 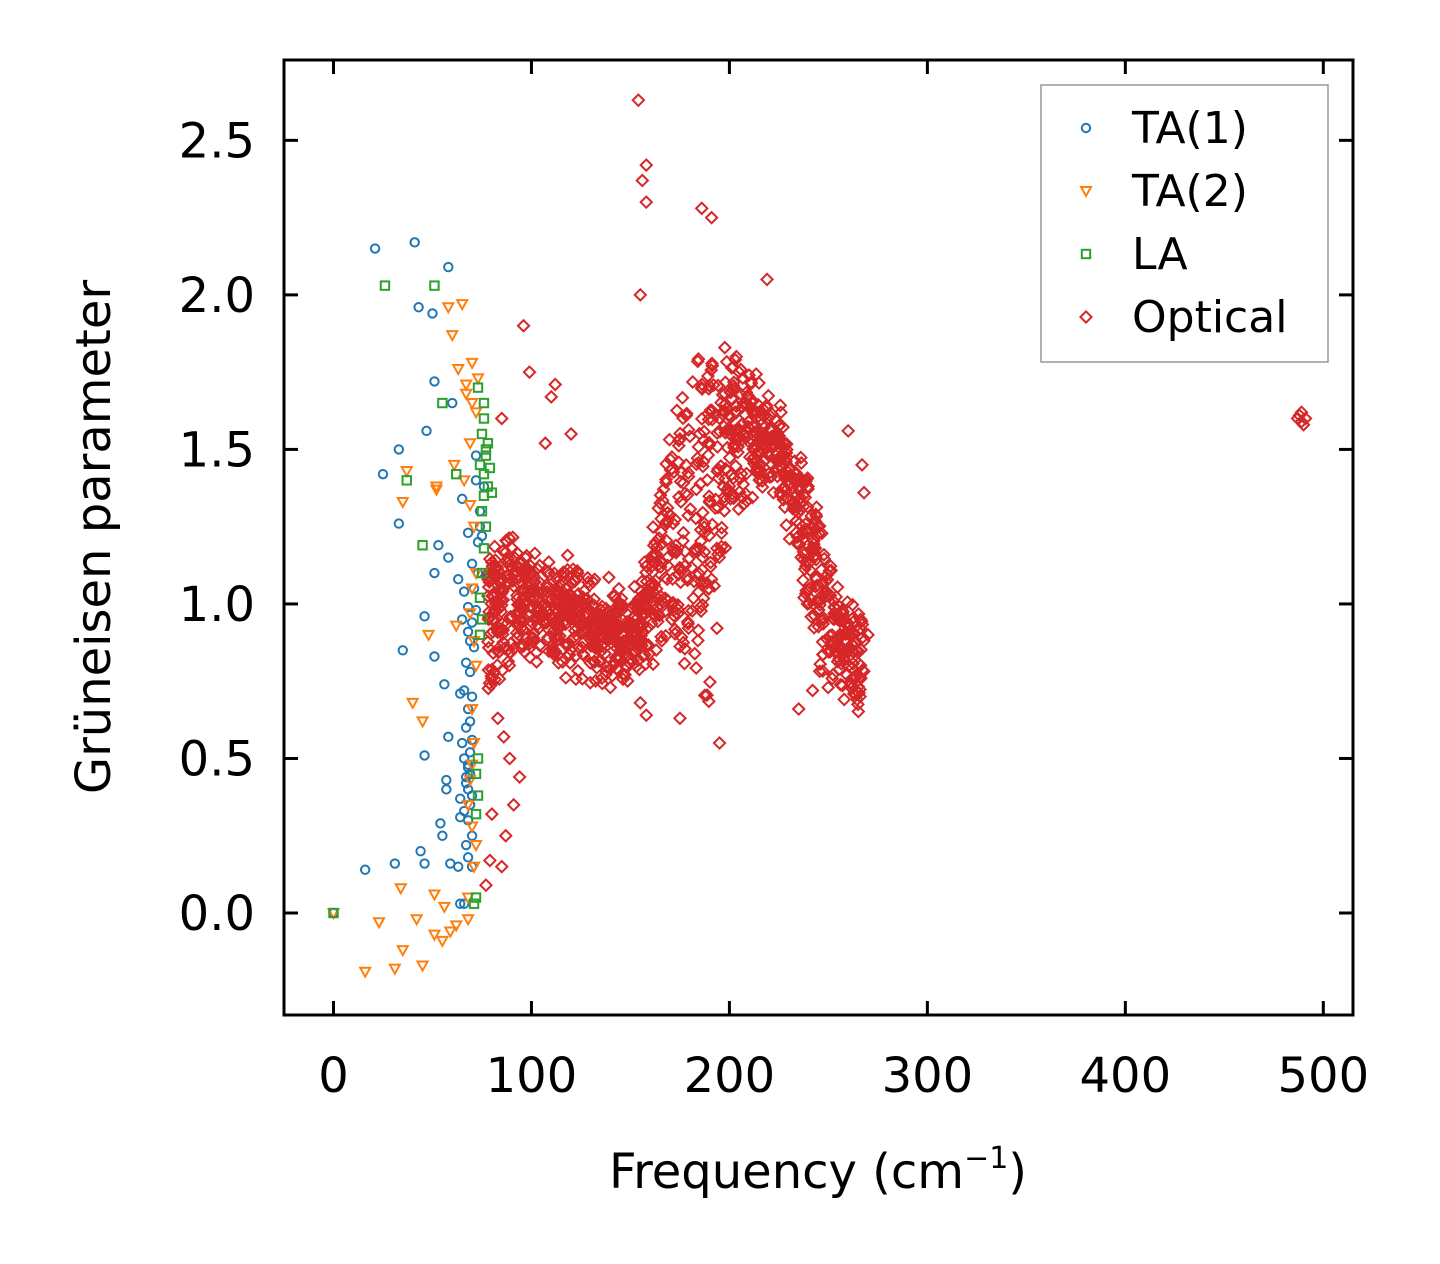 I want to click on legend-label-optical: Optical, so click(x=1209, y=317).